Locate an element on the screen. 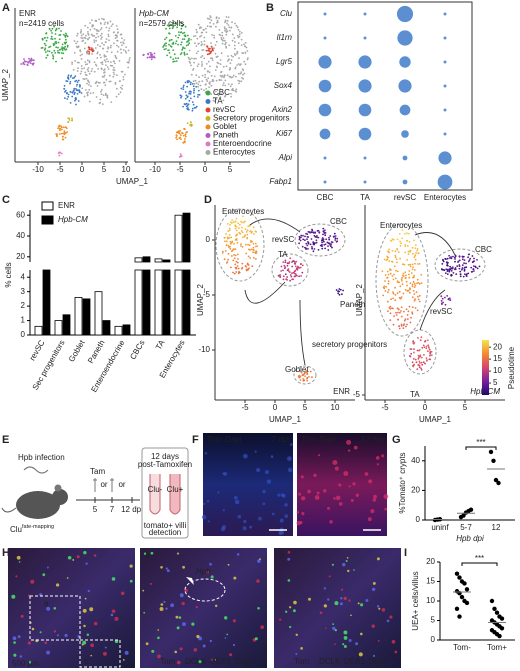  legend-label: ENR is located at coordinates (66, 205).